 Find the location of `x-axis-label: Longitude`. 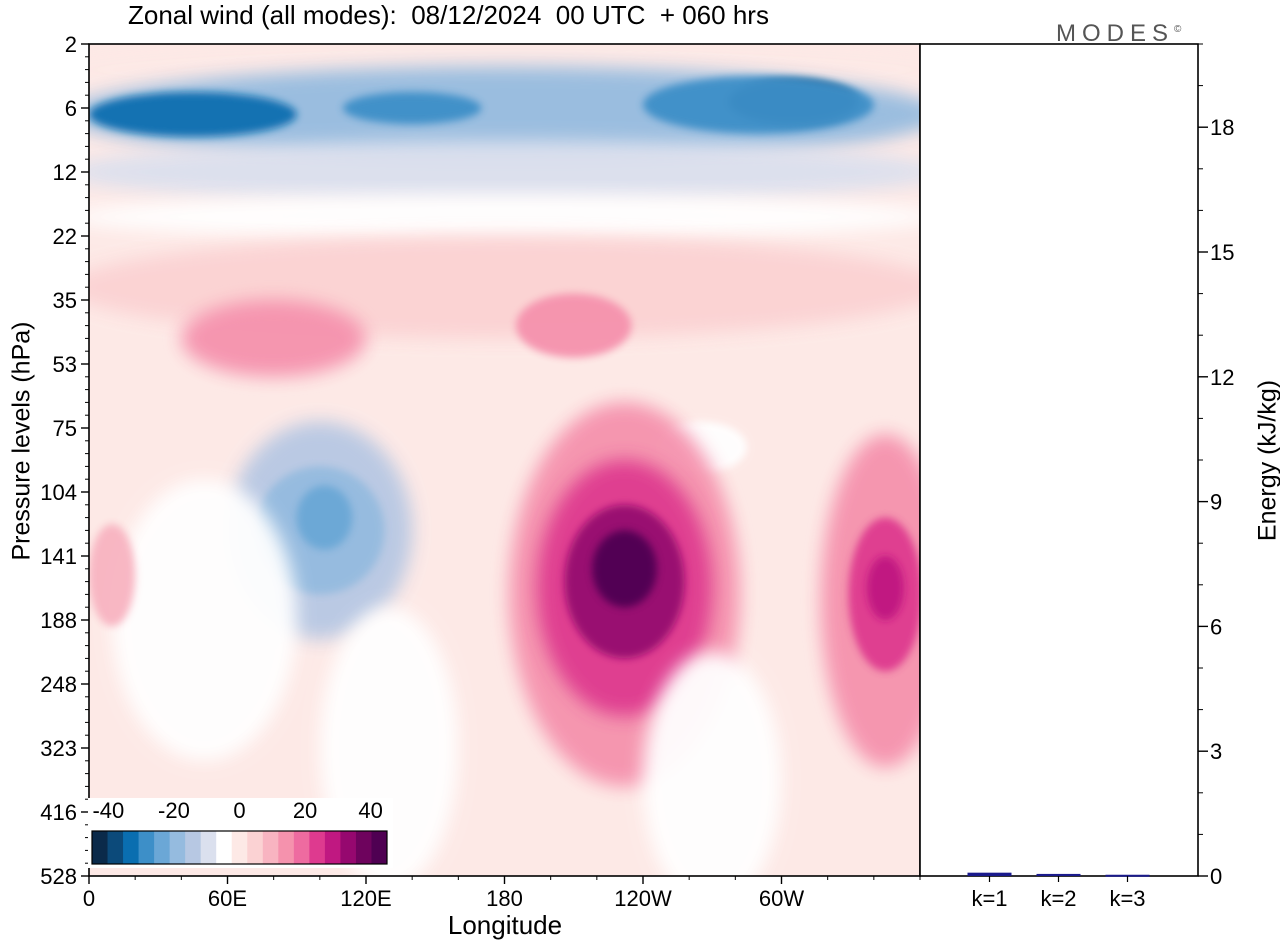

x-axis-label: Longitude is located at coordinates (505, 925).